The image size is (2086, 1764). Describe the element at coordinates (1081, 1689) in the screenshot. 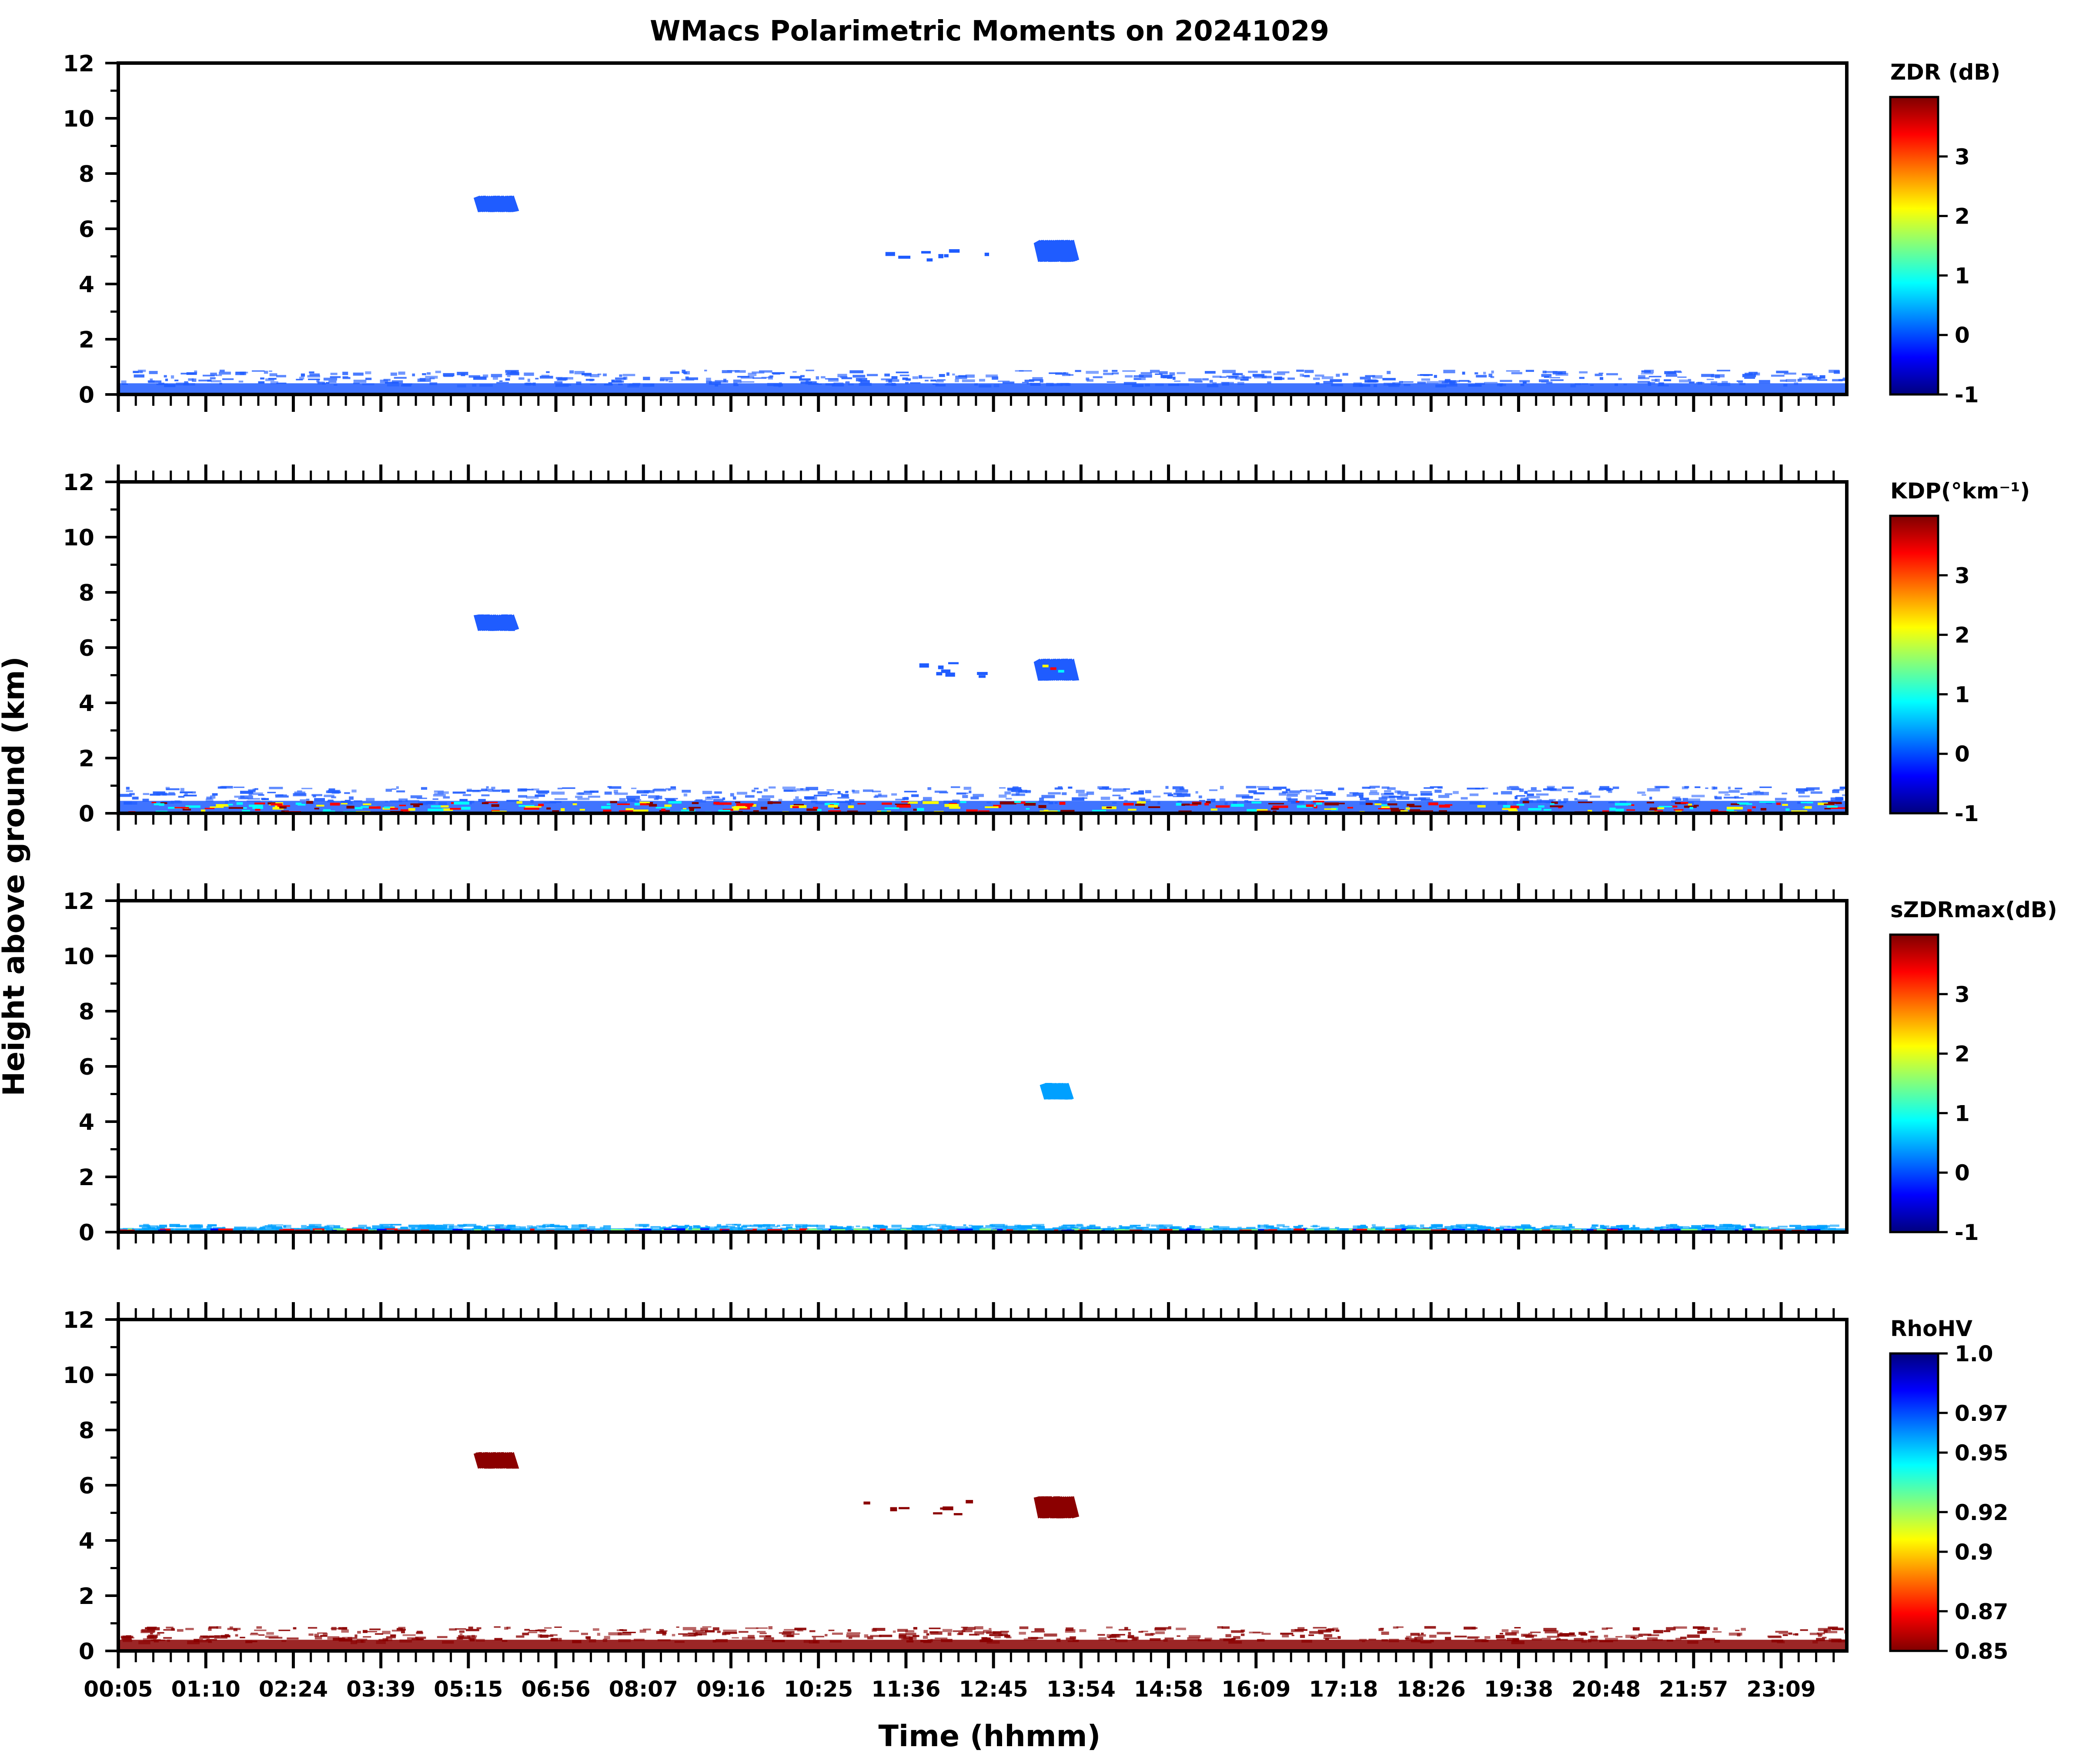

I see `x-tick-label: 13:54` at that location.